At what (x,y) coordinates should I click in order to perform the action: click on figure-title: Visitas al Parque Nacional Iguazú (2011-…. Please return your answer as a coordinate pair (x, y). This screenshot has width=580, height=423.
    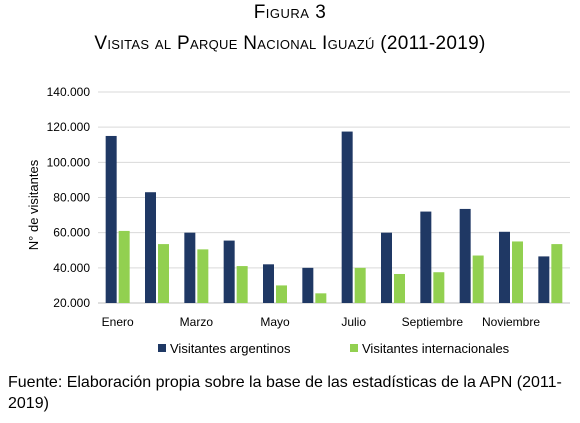
    Looking at the image, I should click on (290, 43).